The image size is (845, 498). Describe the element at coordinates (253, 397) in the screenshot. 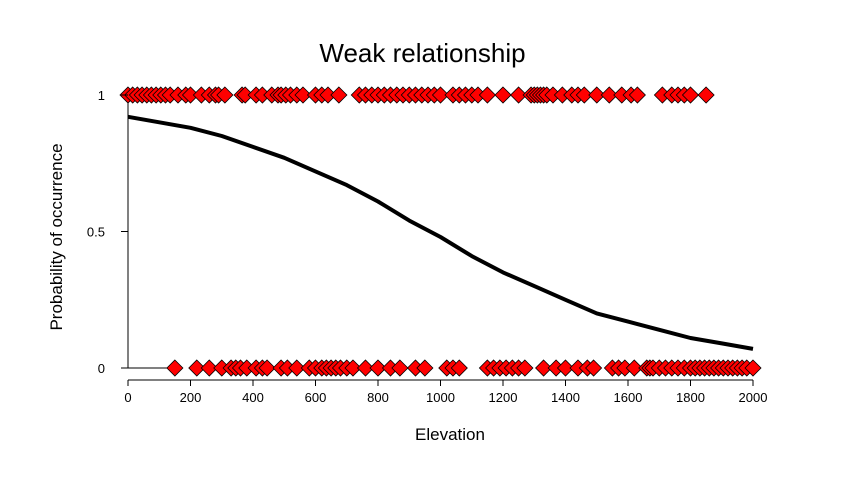

I see `x-tick-label: 400` at that location.